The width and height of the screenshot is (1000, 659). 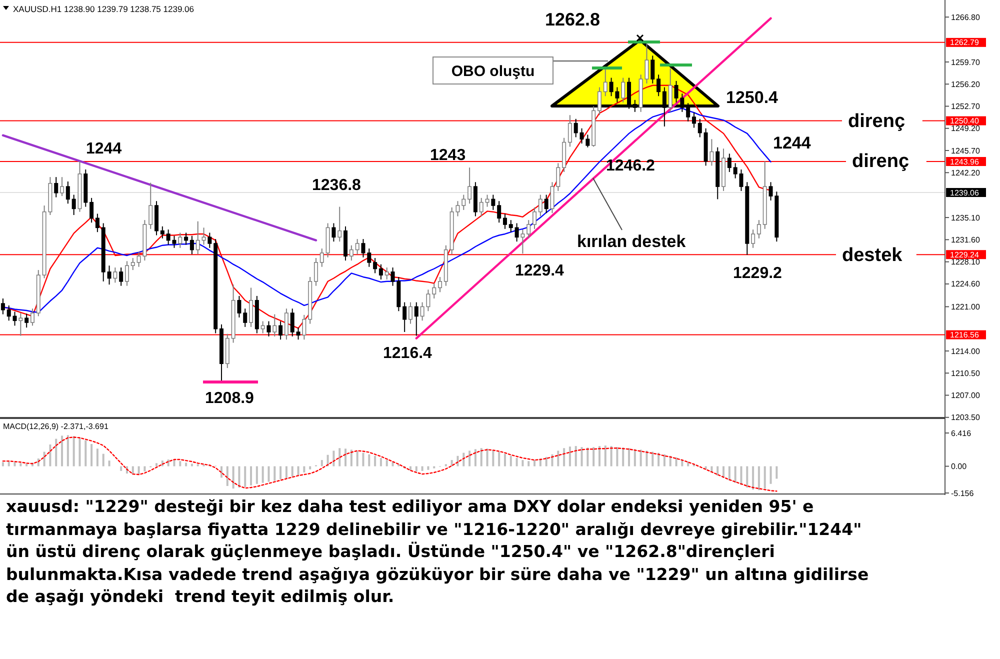 What do you see at coordinates (572, 19) in the screenshot?
I see `annotation: 1262.8` at bounding box center [572, 19].